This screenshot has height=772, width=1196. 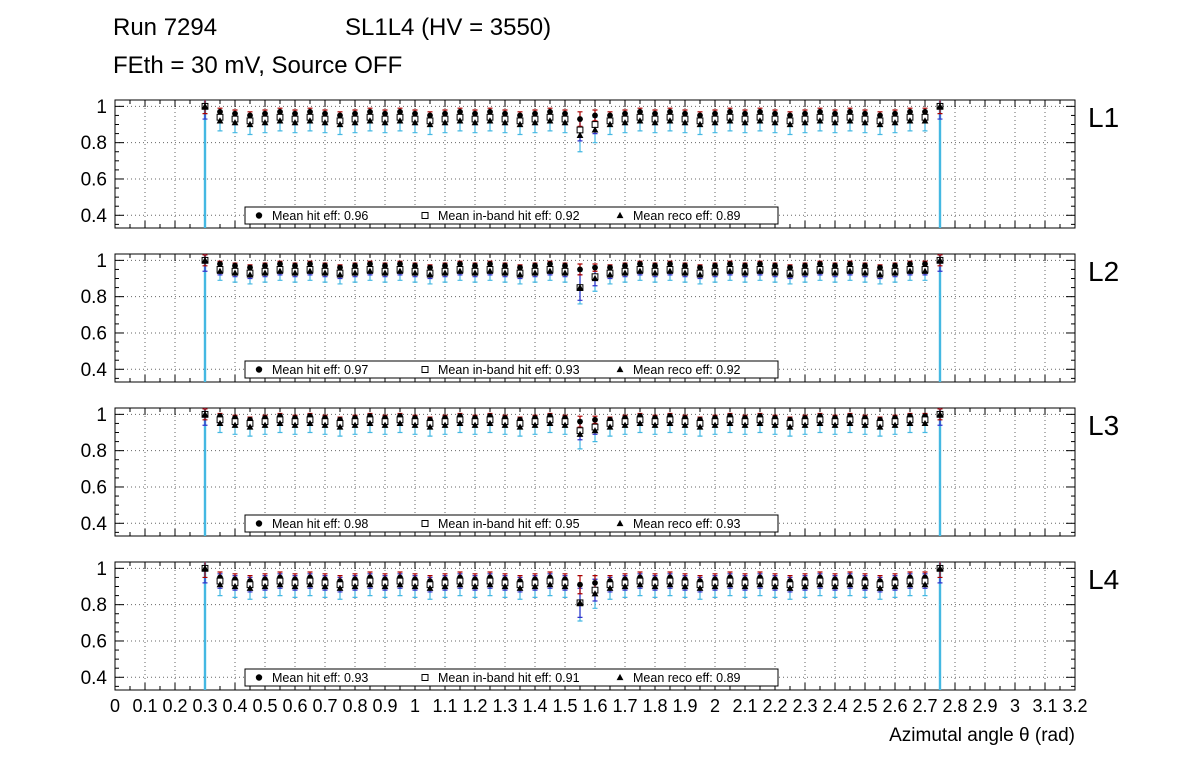 I want to click on x-tick-label: 1.1, so click(x=444, y=706).